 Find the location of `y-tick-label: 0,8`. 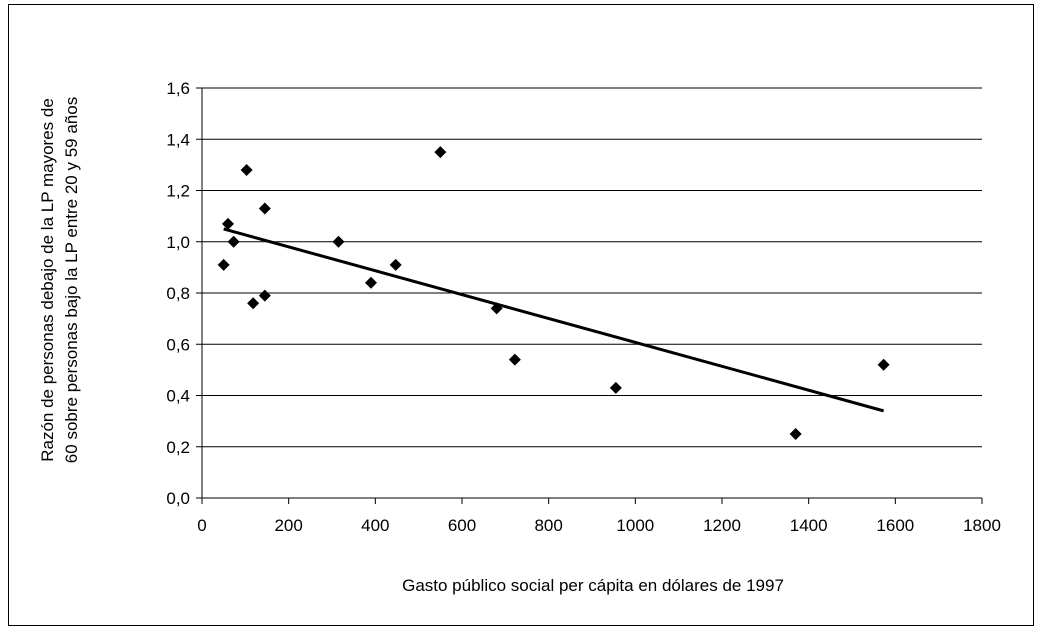

y-tick-label: 0,8 is located at coordinates (178, 293).